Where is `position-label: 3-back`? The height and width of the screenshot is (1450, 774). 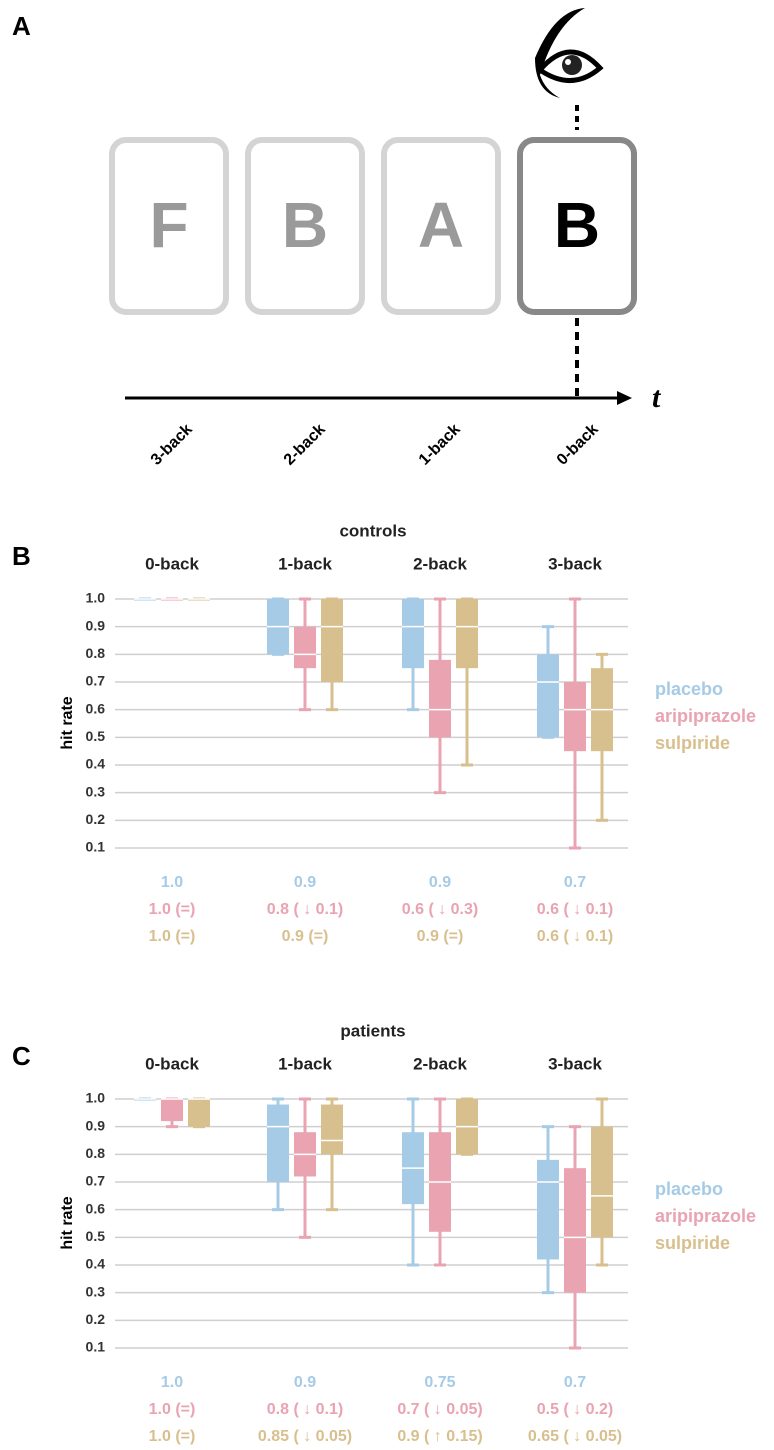 position-label: 3-back is located at coordinates (172, 445).